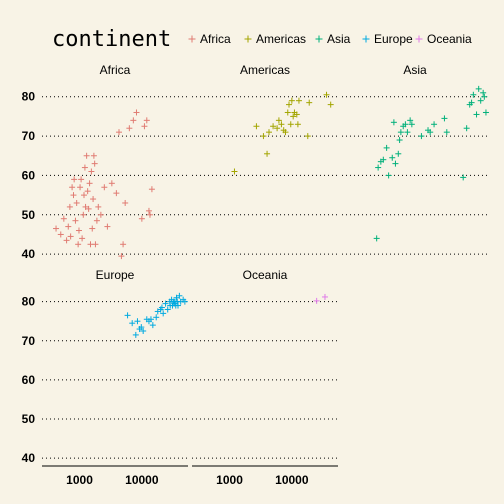 The height and width of the screenshot is (504, 504). Describe the element at coordinates (449, 39) in the screenshot. I see `legend-label: Oceania` at that location.